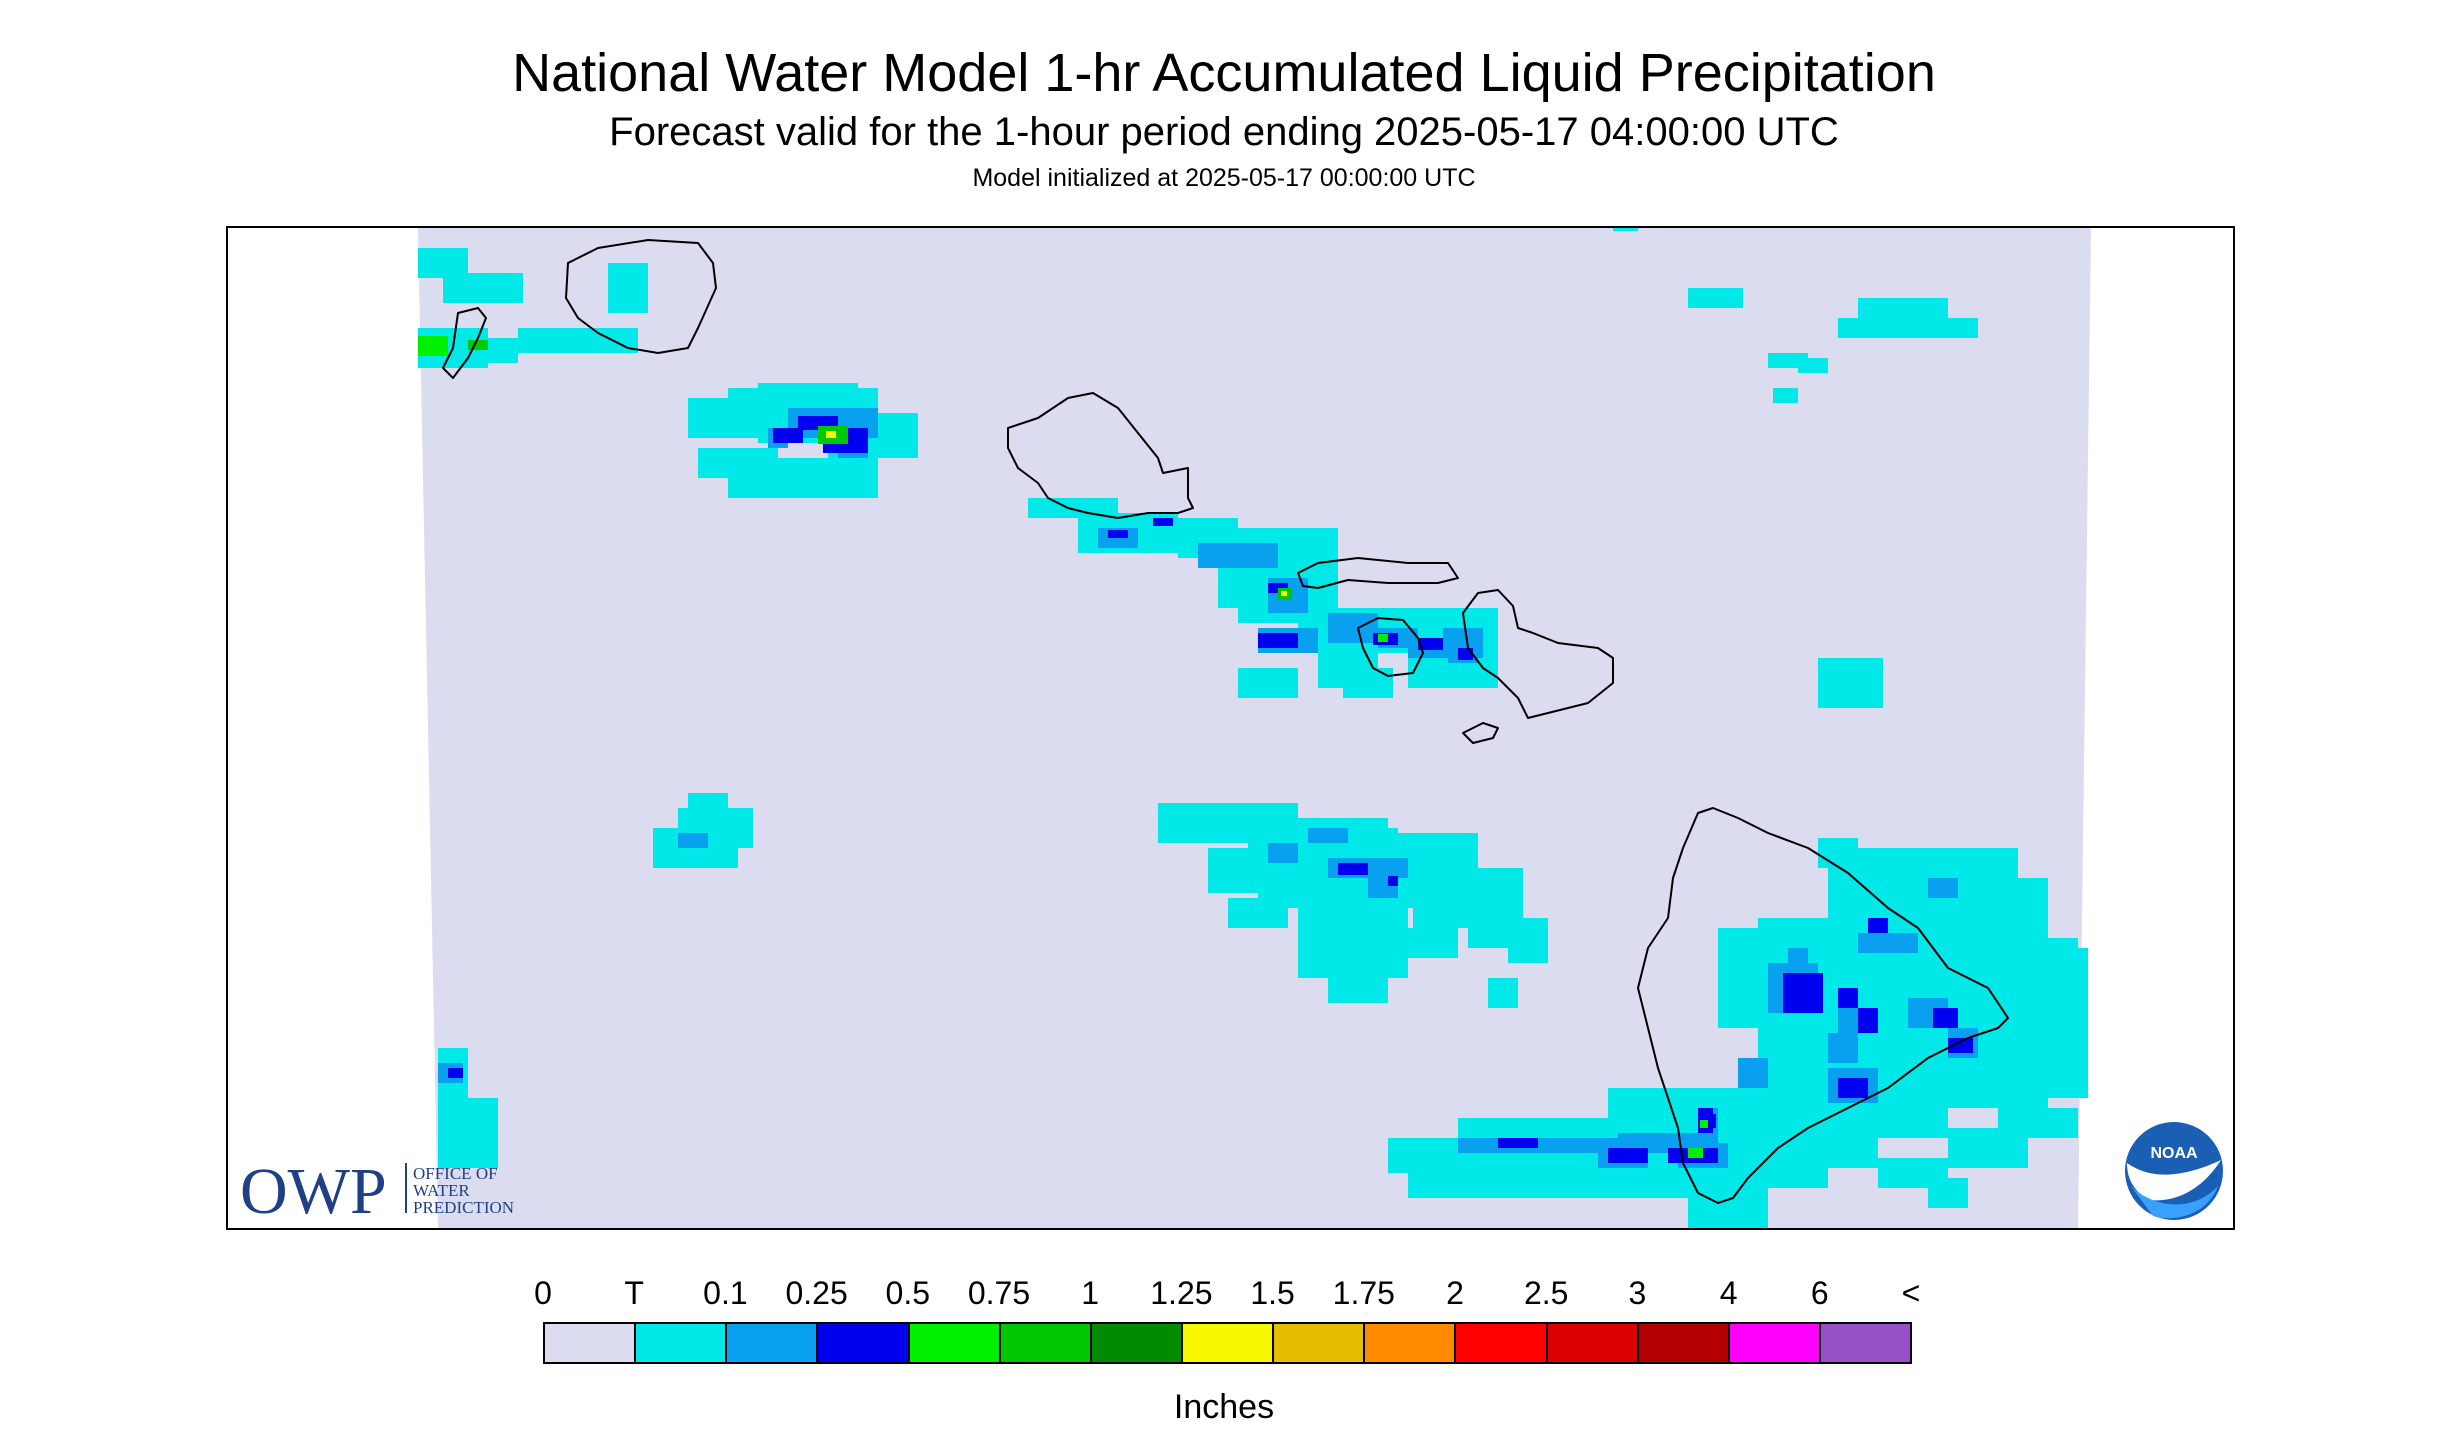 This screenshot has width=2448, height=1448. I want to click on kauai-island, so click(641, 296).